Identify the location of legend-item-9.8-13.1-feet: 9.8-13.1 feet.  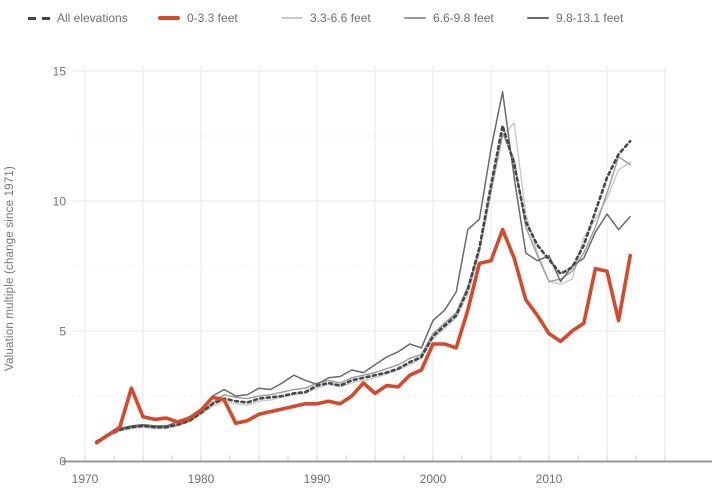
(575, 18).